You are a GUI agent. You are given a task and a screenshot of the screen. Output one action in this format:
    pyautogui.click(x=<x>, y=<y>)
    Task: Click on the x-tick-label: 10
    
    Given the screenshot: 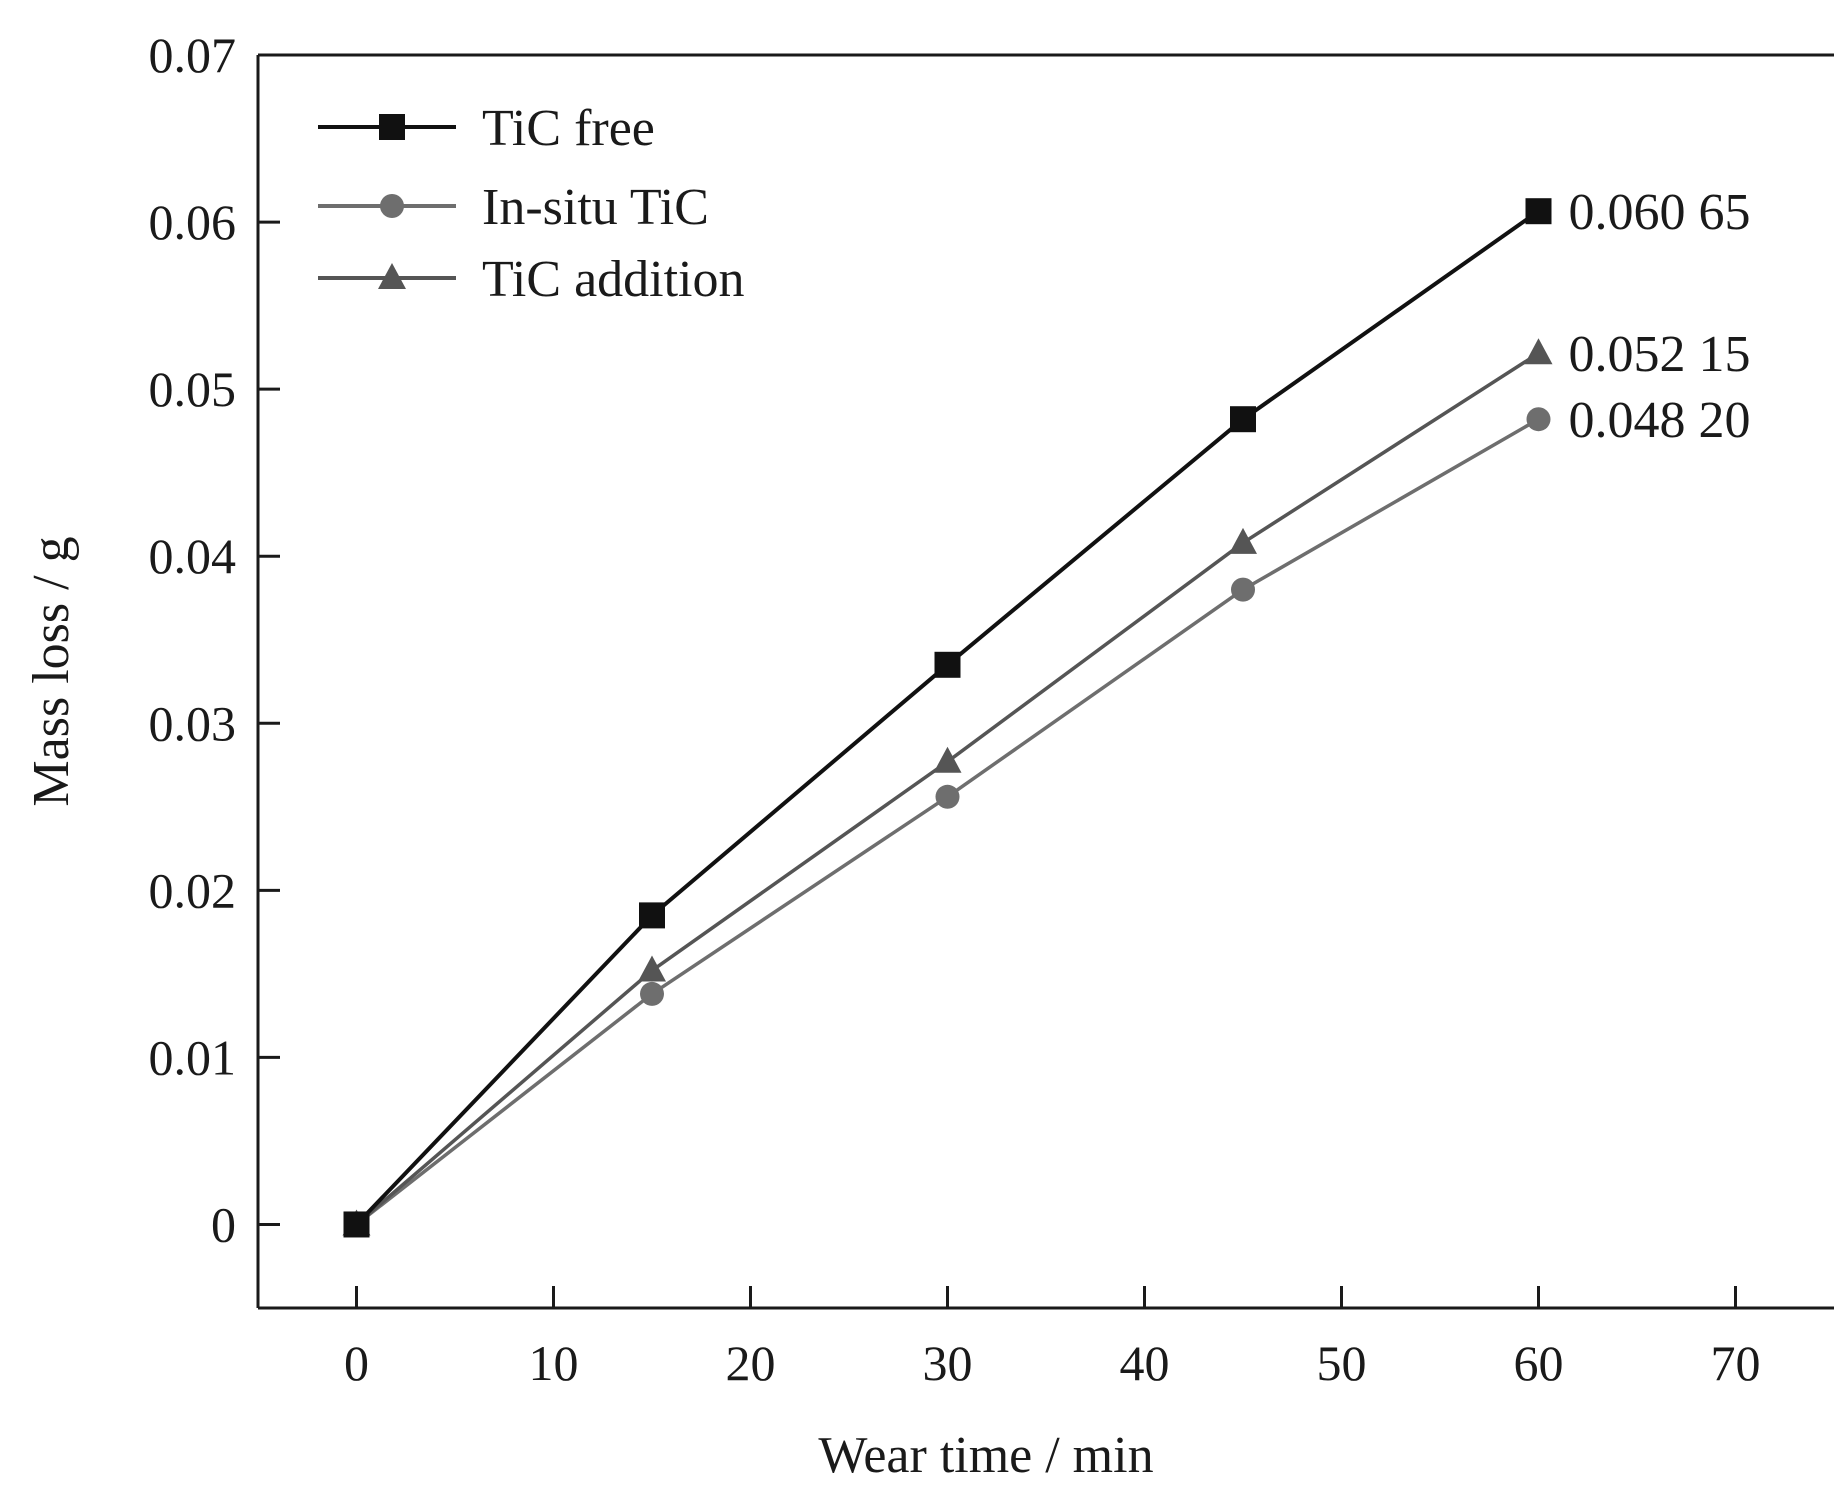 What is the action you would take?
    pyautogui.click(x=554, y=1363)
    